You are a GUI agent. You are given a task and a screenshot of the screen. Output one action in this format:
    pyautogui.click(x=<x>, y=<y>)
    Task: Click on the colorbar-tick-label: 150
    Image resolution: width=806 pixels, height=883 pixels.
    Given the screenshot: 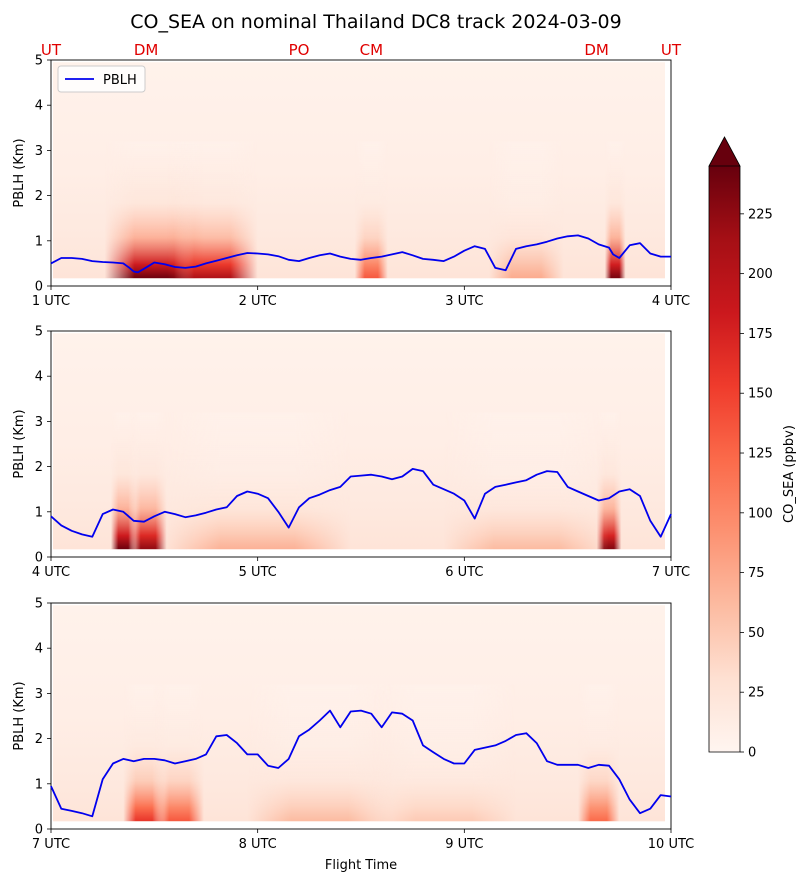 What is the action you would take?
    pyautogui.click(x=760, y=394)
    